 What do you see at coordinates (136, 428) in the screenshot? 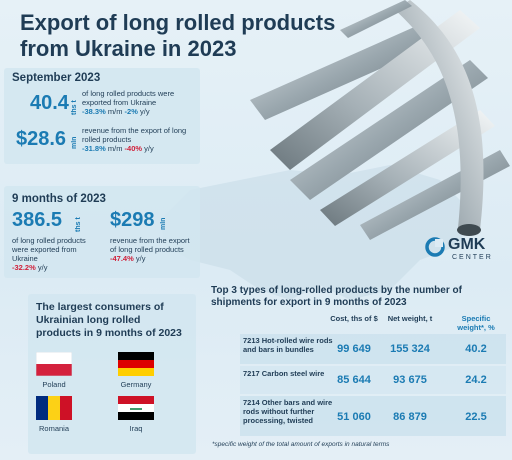
I see `country-label-iraq: Iraq` at bounding box center [136, 428].